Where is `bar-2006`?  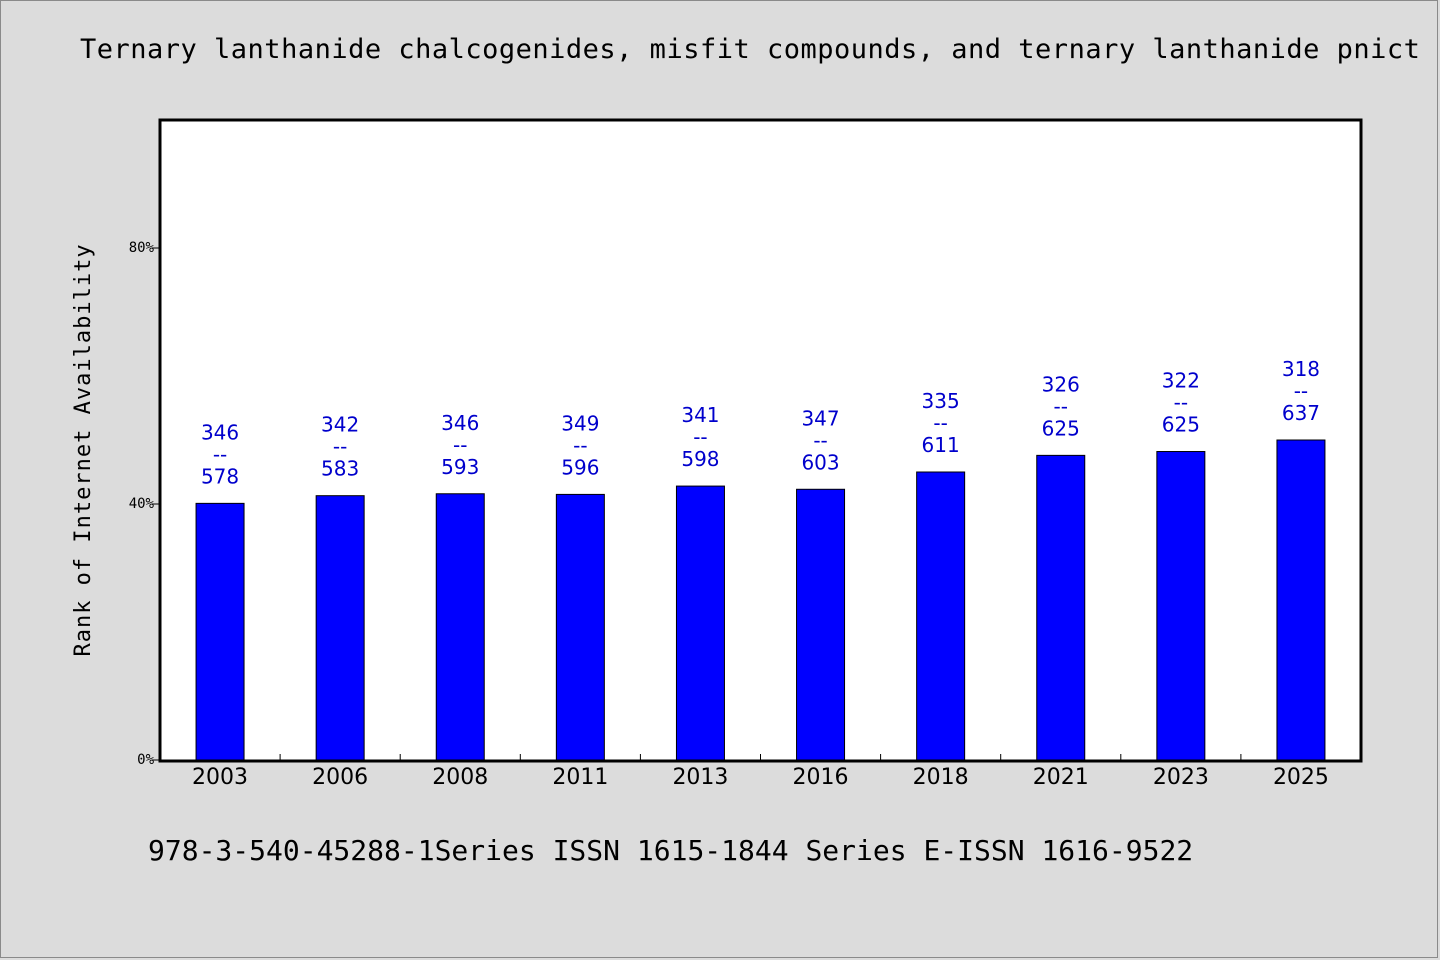
bar-2006 is located at coordinates (340, 628).